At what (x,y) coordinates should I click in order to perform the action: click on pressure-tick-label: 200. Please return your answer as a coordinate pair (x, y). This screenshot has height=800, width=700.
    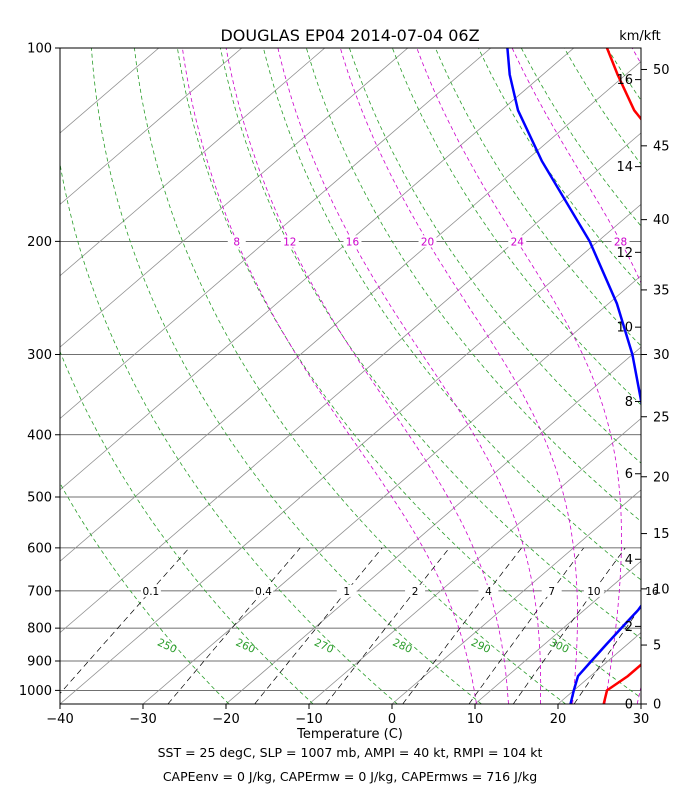
    Looking at the image, I should click on (39, 242).